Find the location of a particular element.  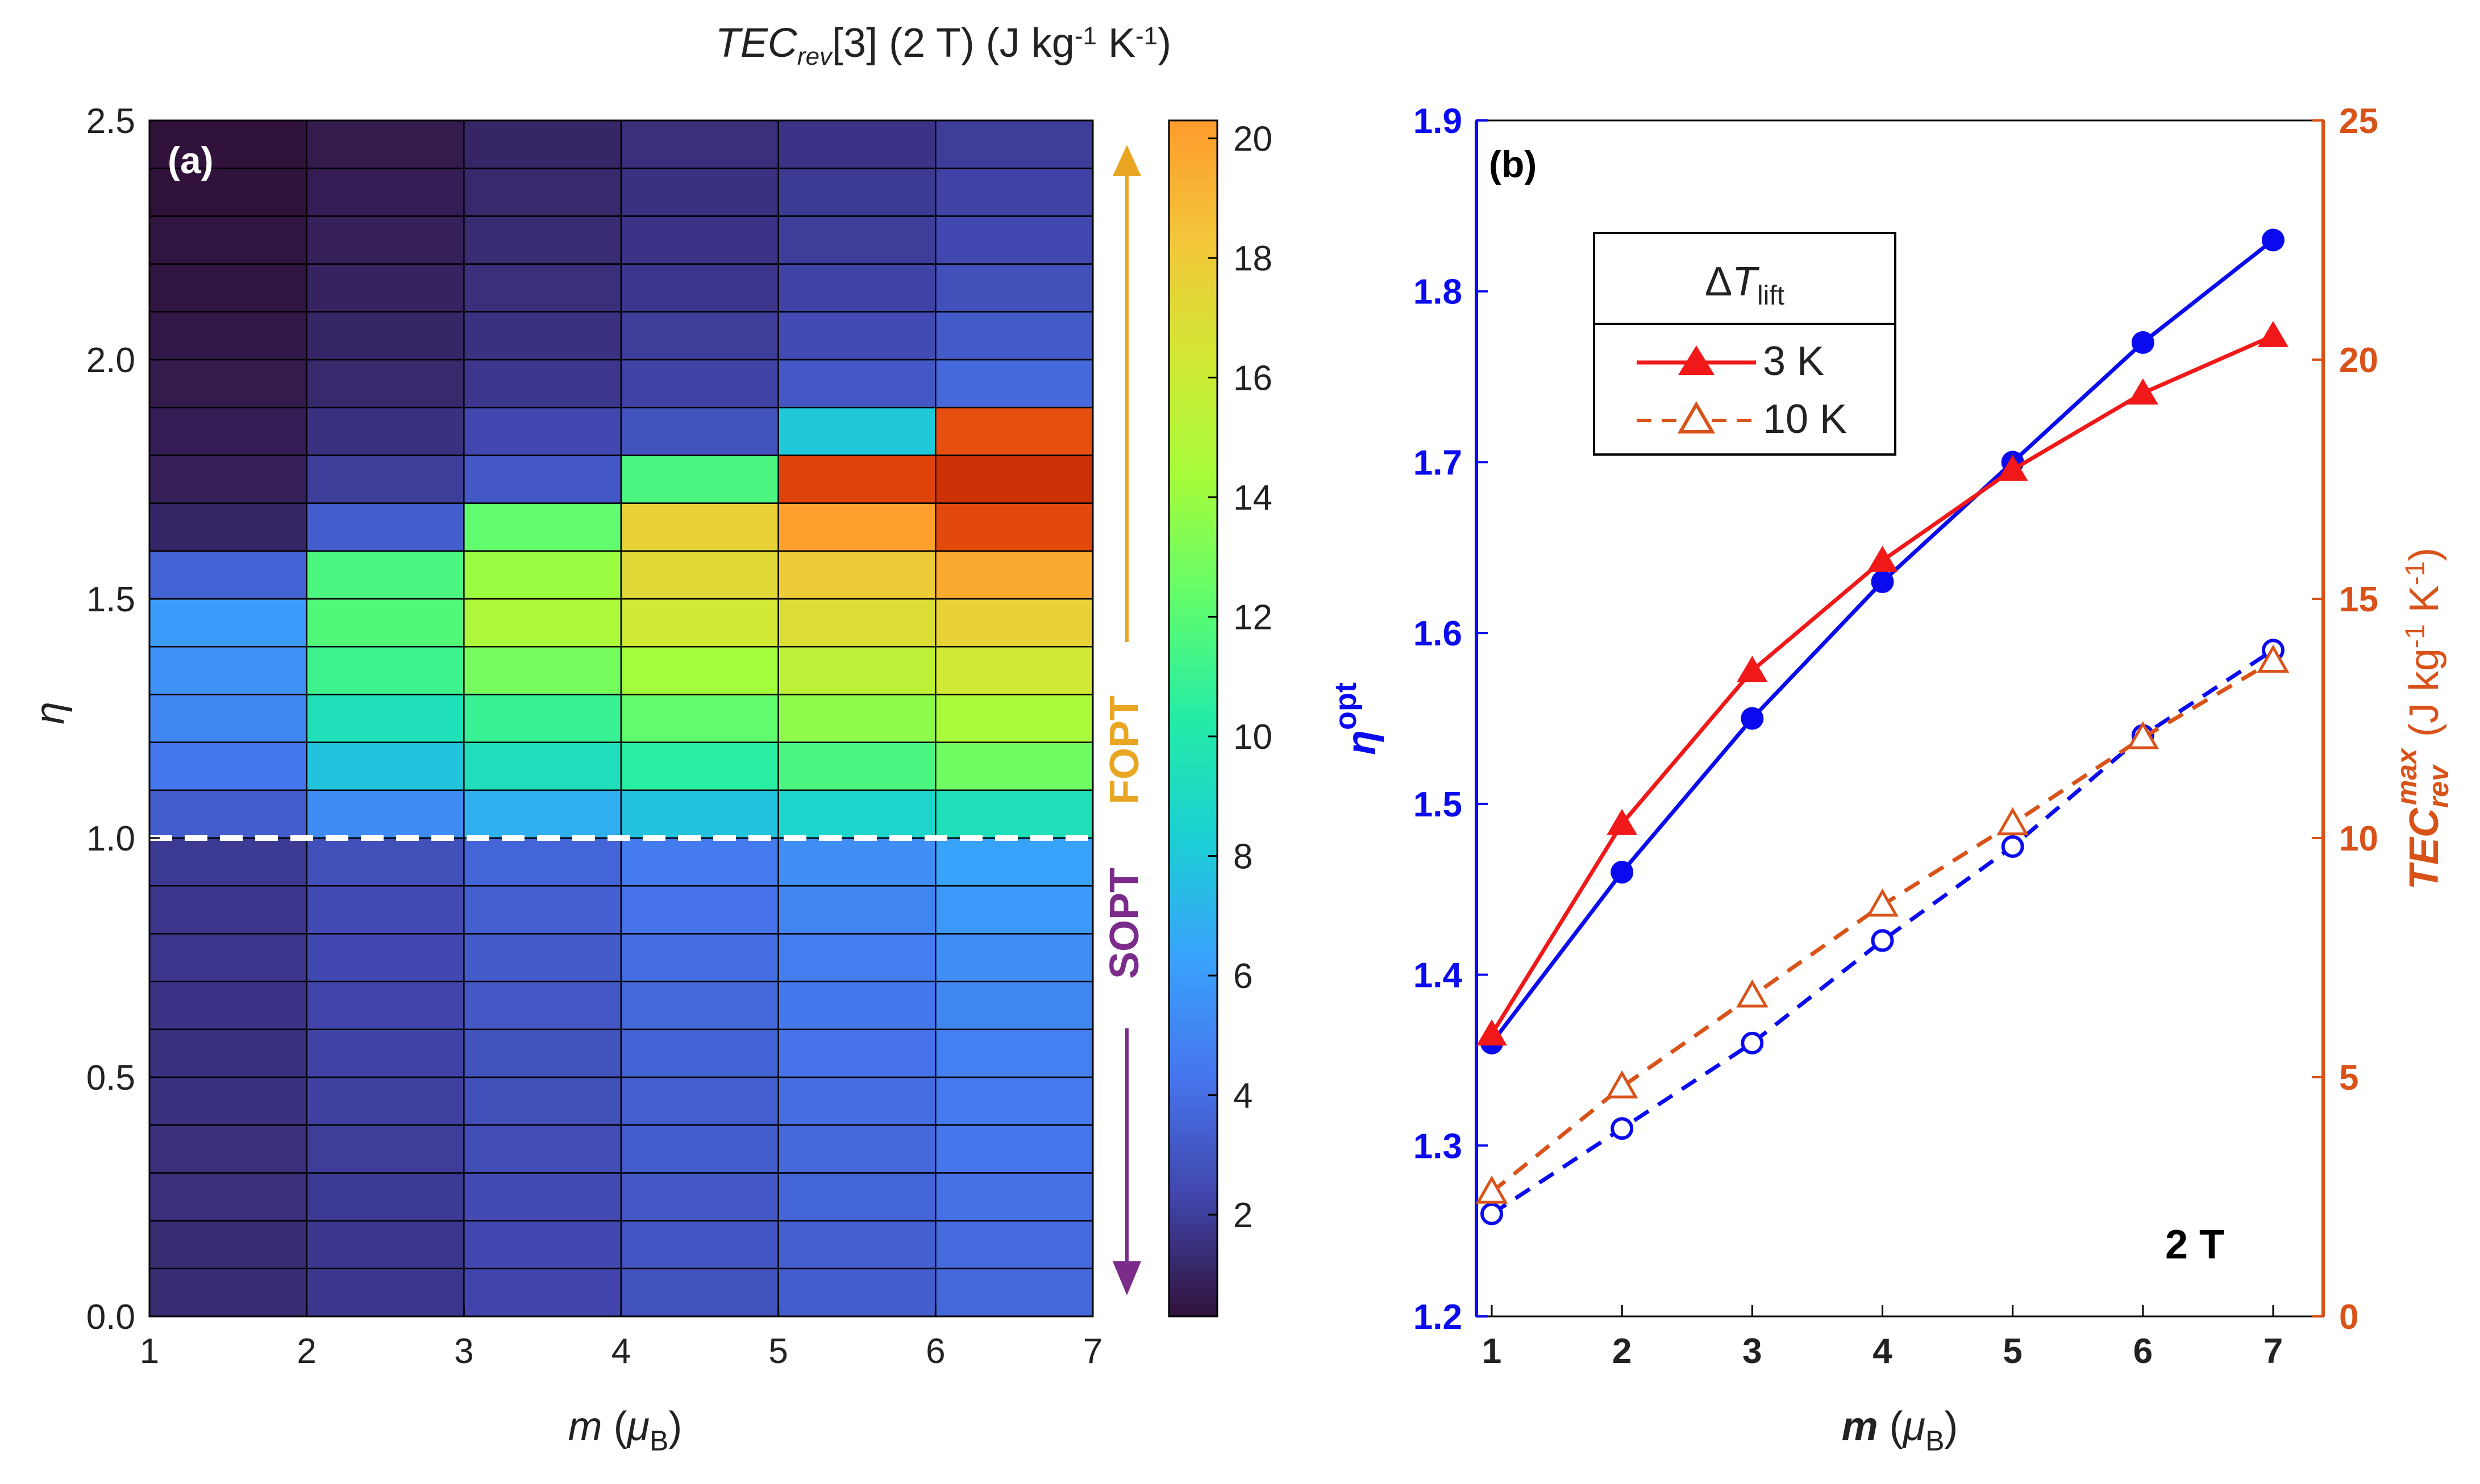

right-y-tick-label: 5 is located at coordinates (2349, 1078).